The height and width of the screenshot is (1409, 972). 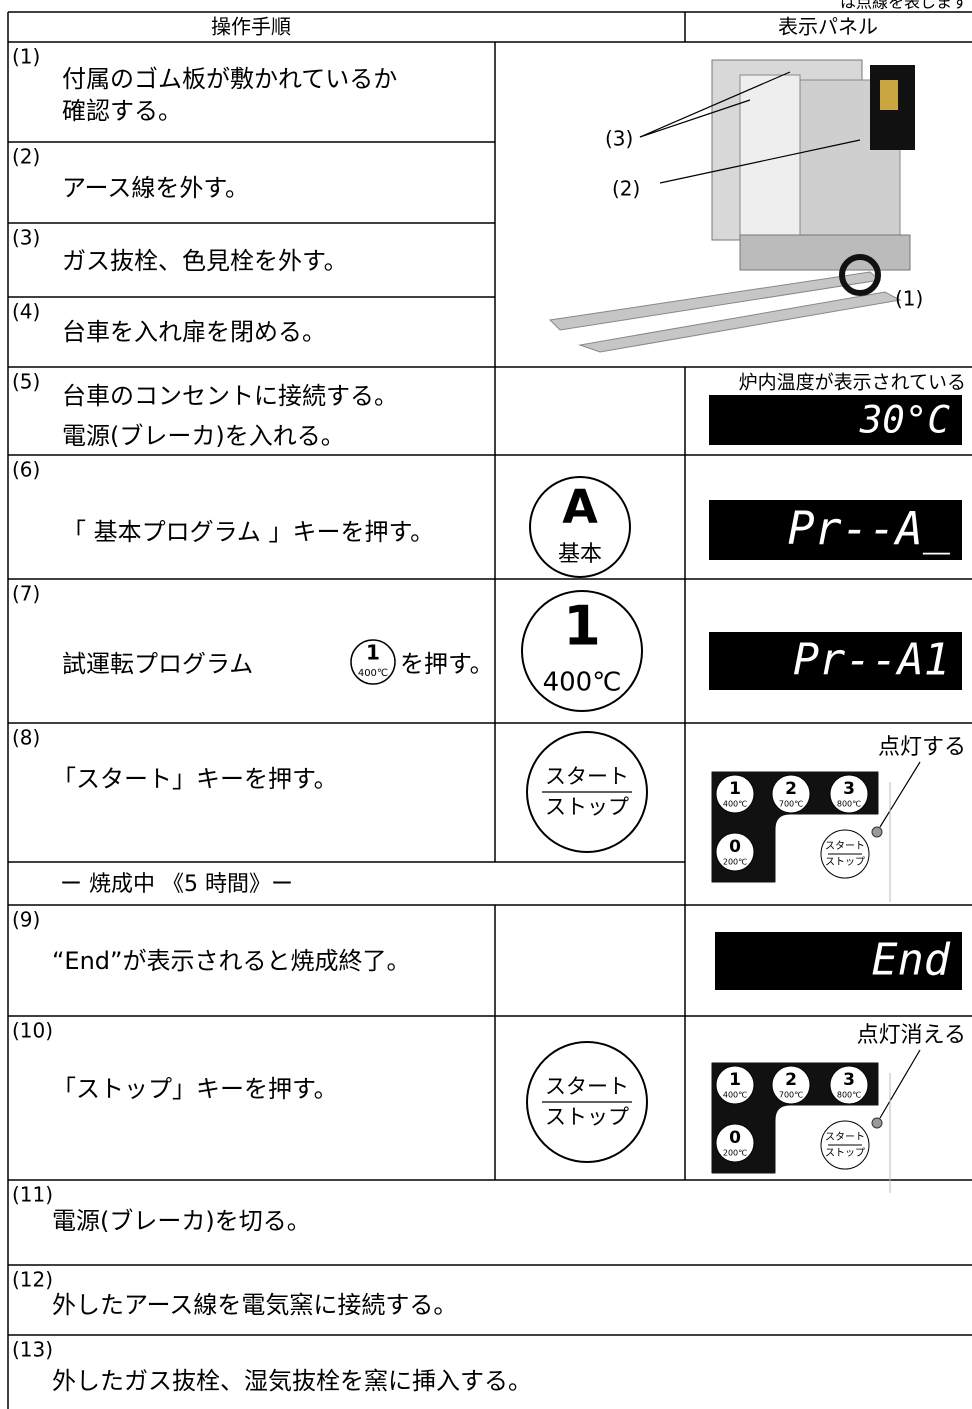 What do you see at coordinates (868, 528) in the screenshot?
I see `display-text: Pr--A_` at bounding box center [868, 528].